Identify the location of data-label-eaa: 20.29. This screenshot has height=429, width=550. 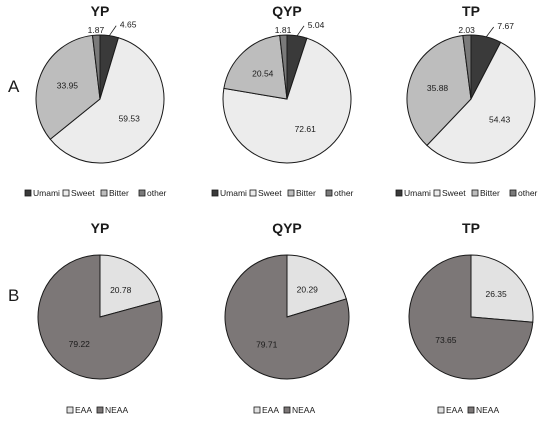
(308, 290).